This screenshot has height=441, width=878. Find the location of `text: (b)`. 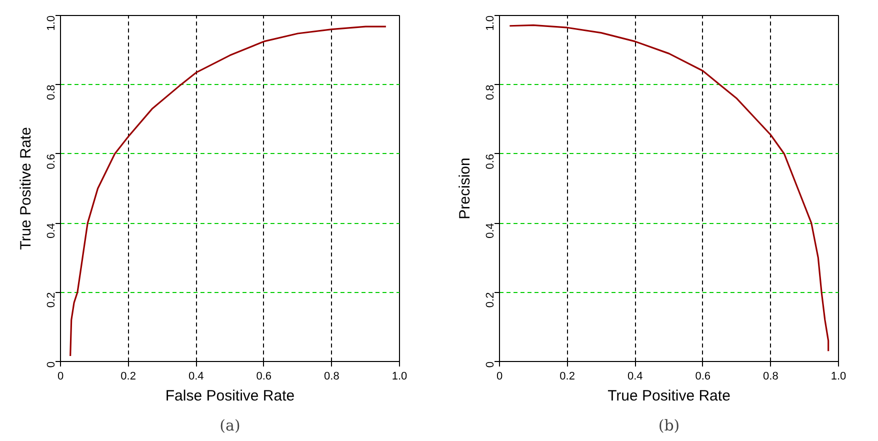

text: (b) is located at coordinates (669, 425).